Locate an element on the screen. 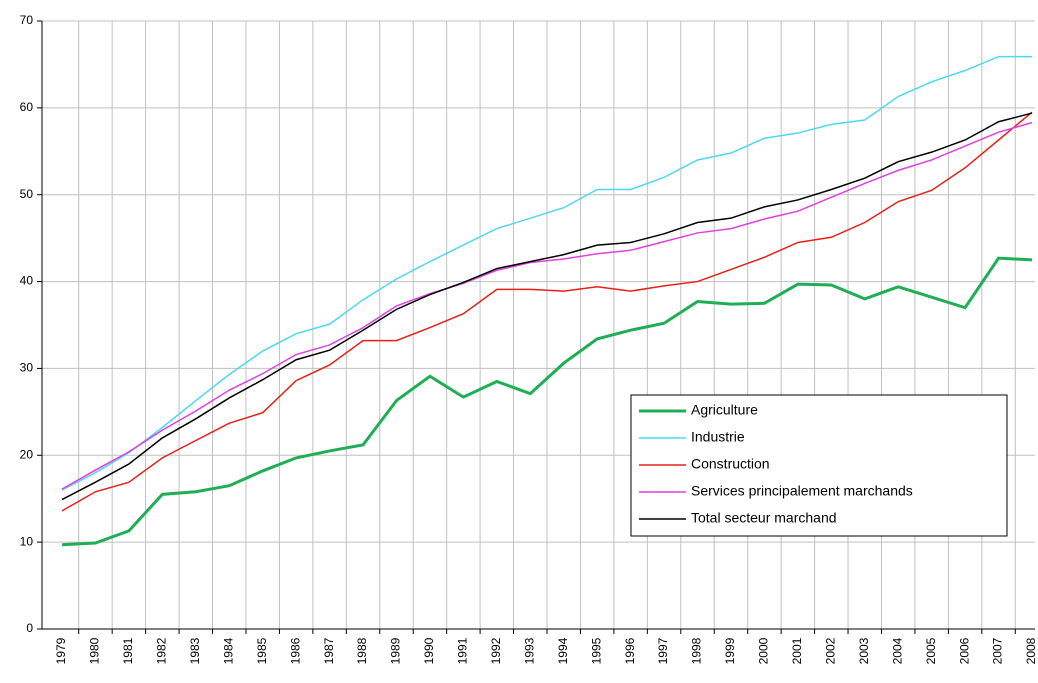 The image size is (1038, 683). legend-box is located at coordinates (819, 465).